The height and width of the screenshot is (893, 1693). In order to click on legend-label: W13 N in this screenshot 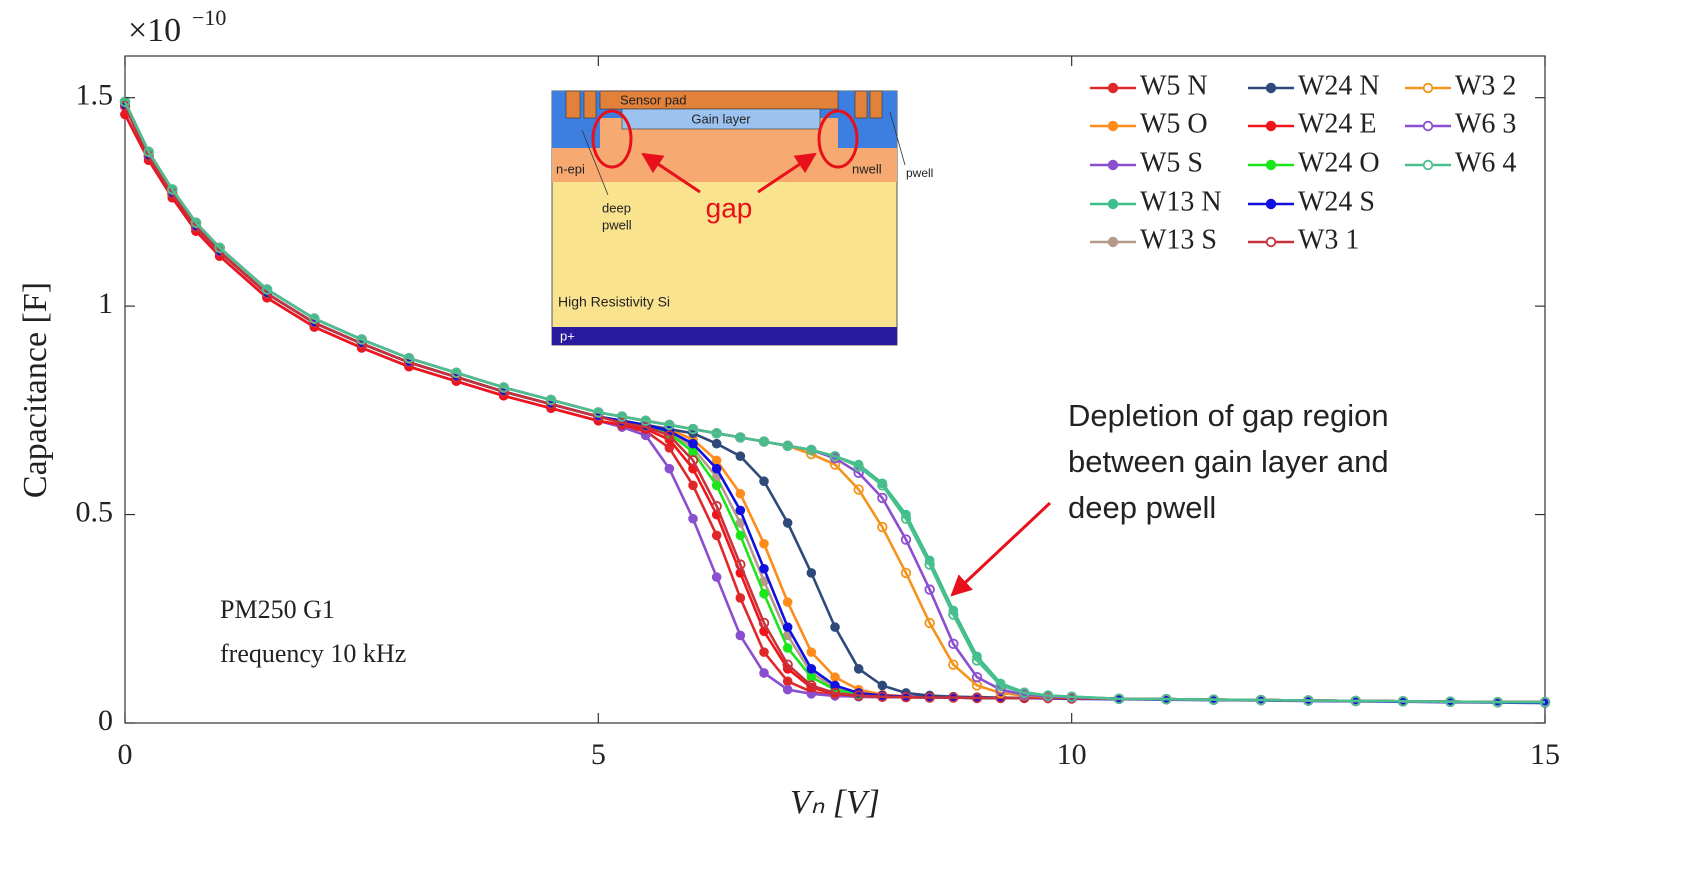, I will do `click(1181, 201)`.